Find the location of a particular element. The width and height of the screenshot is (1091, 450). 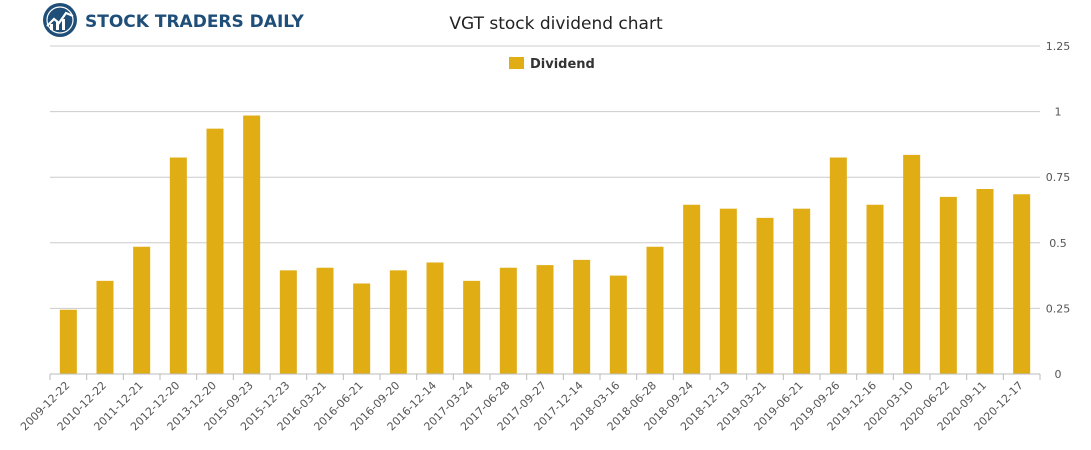

brand-logo: STOCK TRADERS DAILY is located at coordinates (173, 20).